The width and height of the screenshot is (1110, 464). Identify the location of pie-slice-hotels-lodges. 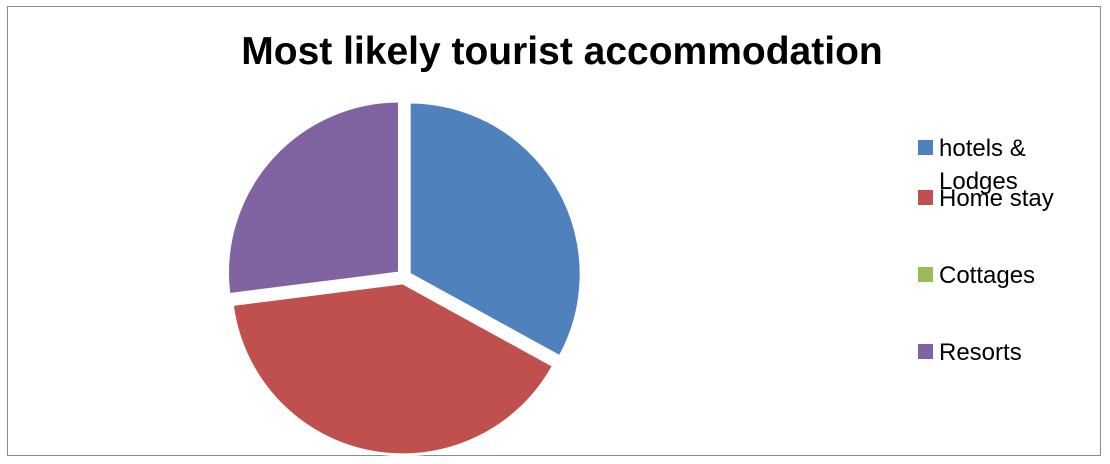
(495, 229).